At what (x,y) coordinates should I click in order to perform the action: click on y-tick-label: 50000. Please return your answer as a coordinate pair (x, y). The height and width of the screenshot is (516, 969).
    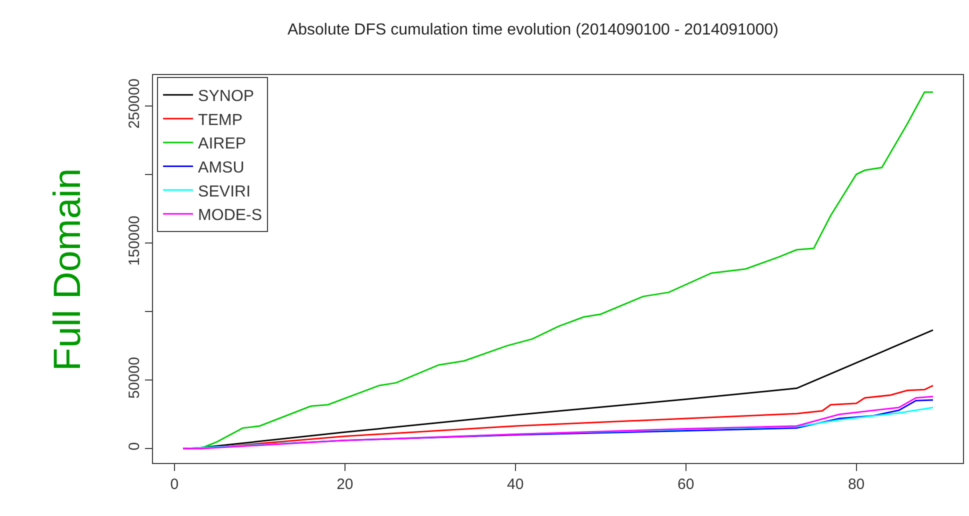
    Looking at the image, I should click on (134, 377).